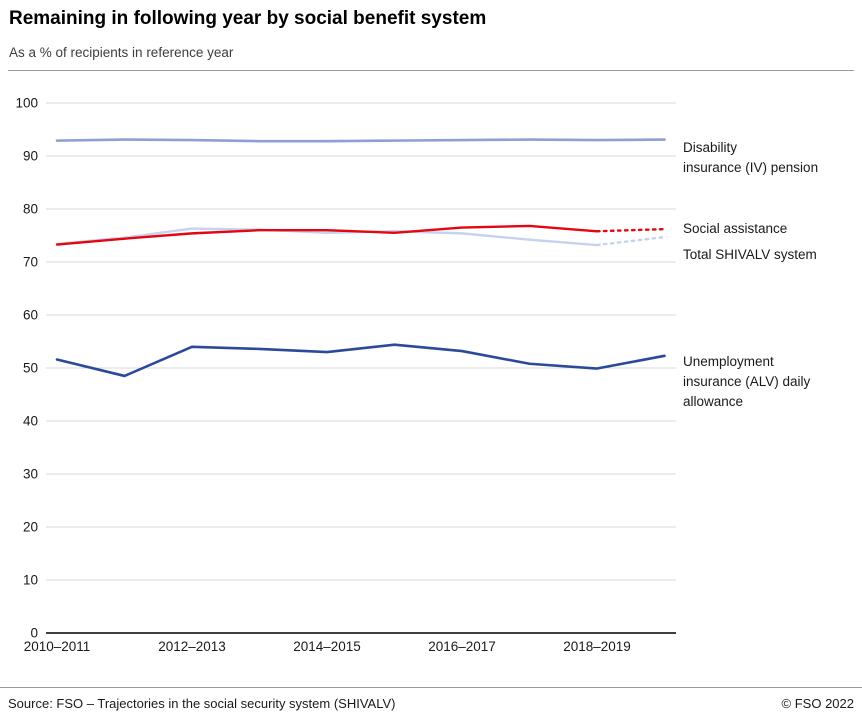 This screenshot has height=721, width=862. I want to click on svg-text: 10, so click(30, 580).